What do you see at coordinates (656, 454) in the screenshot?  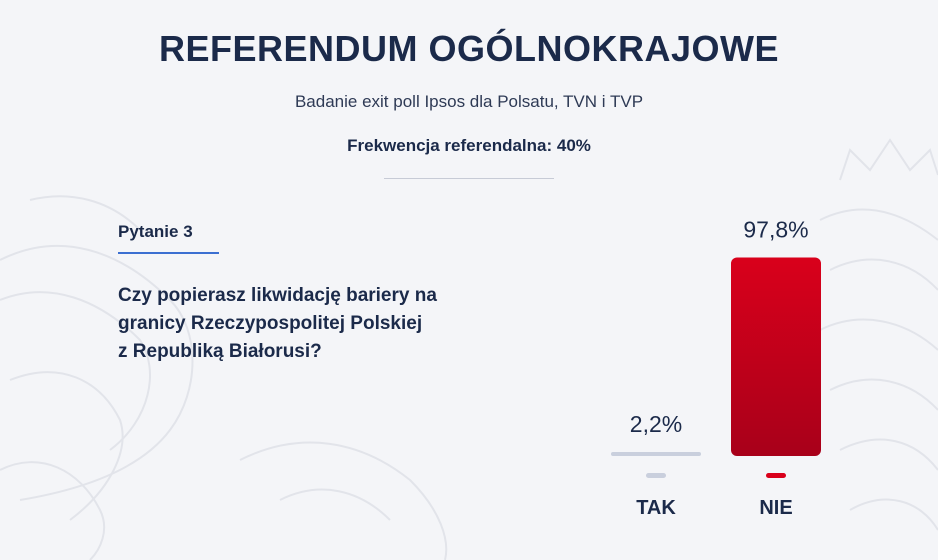 I see `bar-tak` at bounding box center [656, 454].